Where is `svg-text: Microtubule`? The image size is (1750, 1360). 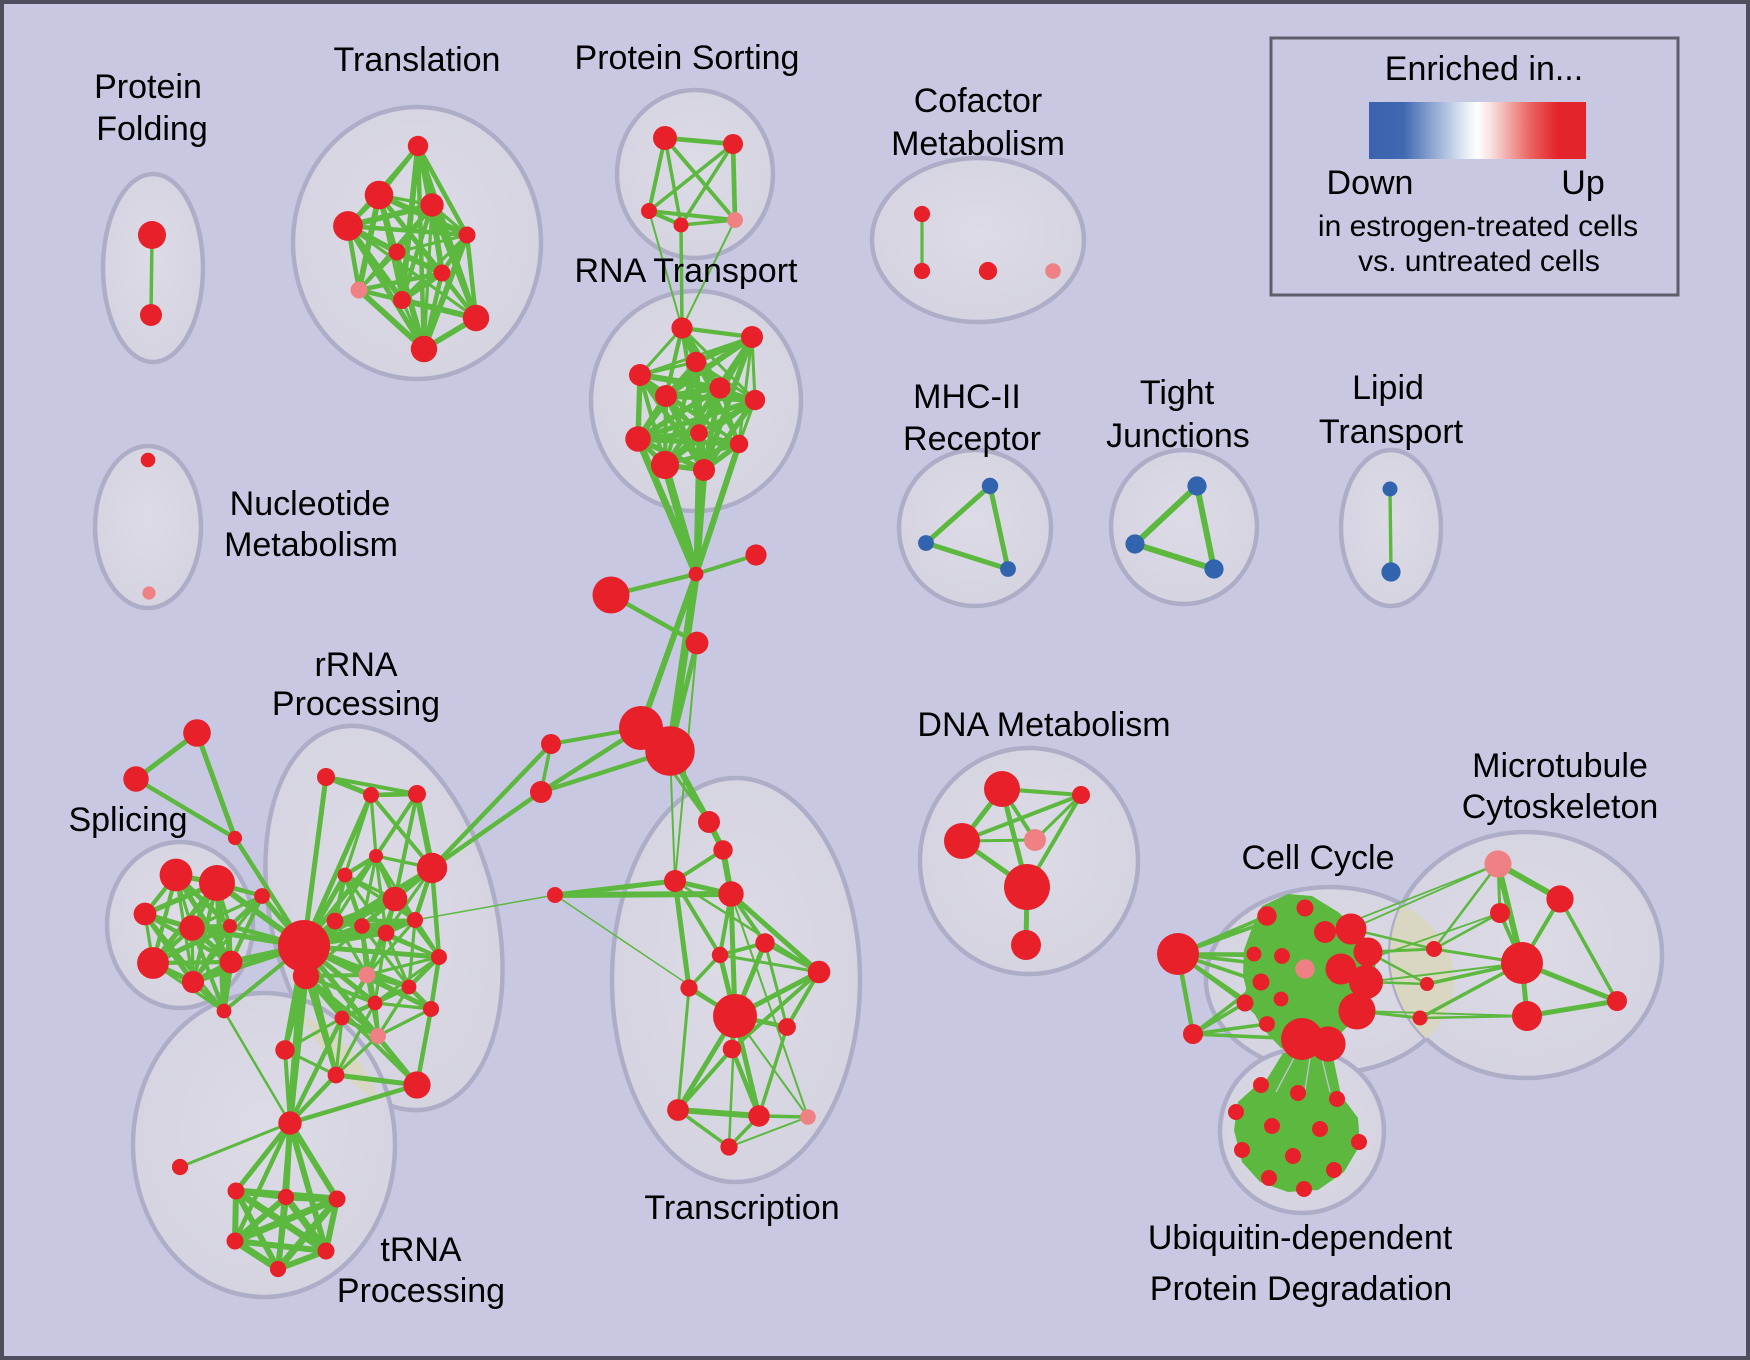 svg-text: Microtubule is located at coordinates (1560, 766).